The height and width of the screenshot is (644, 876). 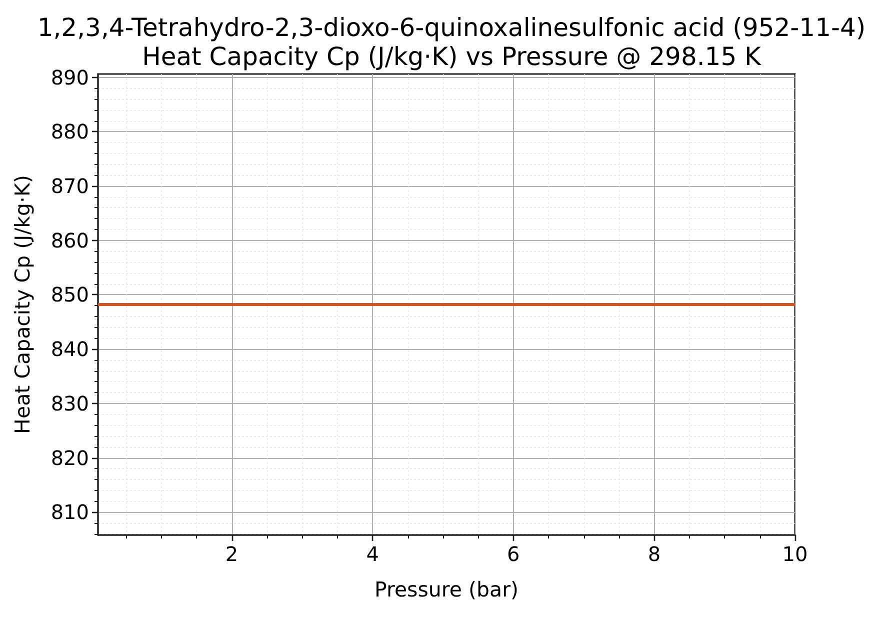 I want to click on x-tick-label: 2, so click(x=231, y=554).